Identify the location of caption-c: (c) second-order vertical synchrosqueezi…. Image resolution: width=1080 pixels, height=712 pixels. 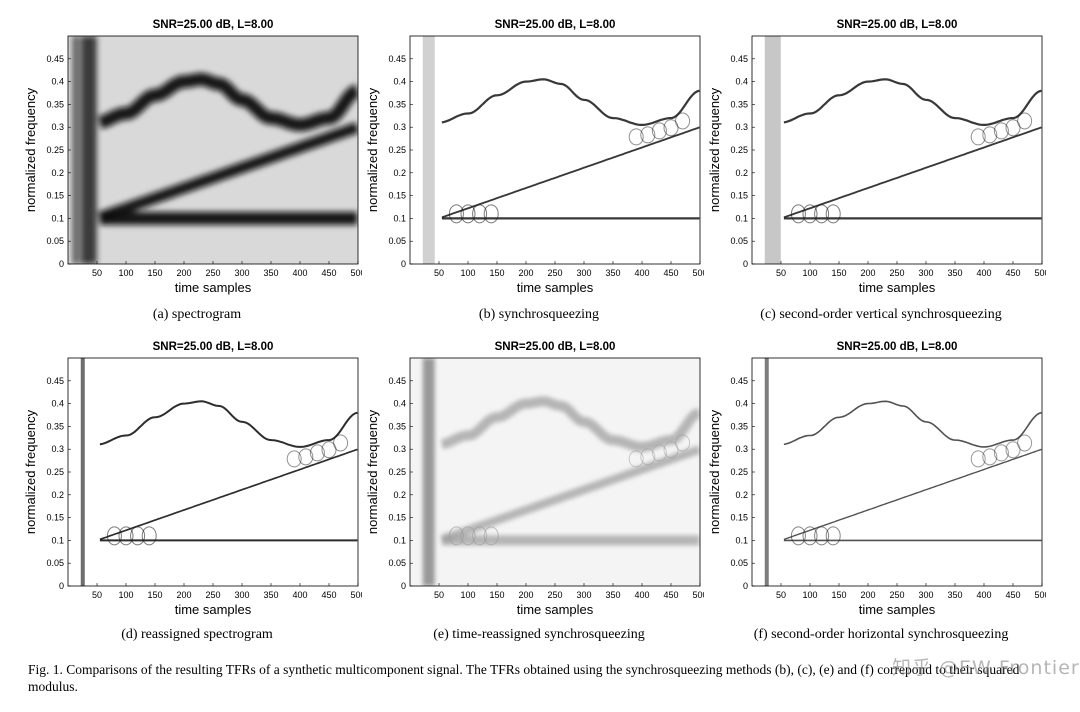
(881, 314).